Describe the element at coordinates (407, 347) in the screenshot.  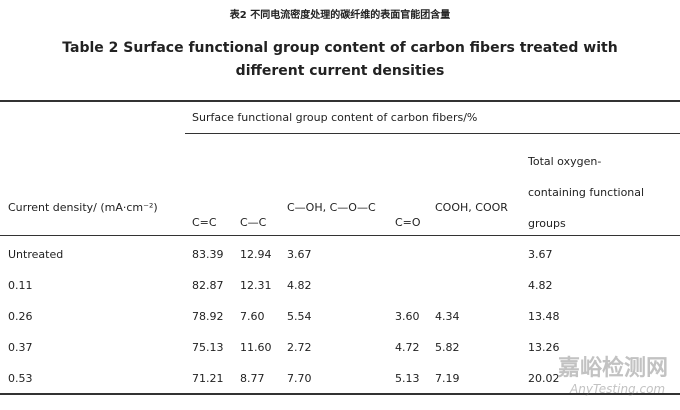
I see `cell: 4.72` at that location.